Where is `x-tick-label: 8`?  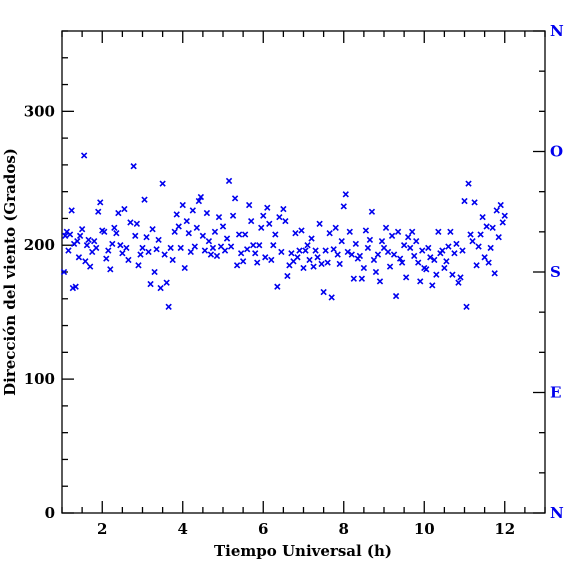
x-tick-label: 8 is located at coordinates (344, 529).